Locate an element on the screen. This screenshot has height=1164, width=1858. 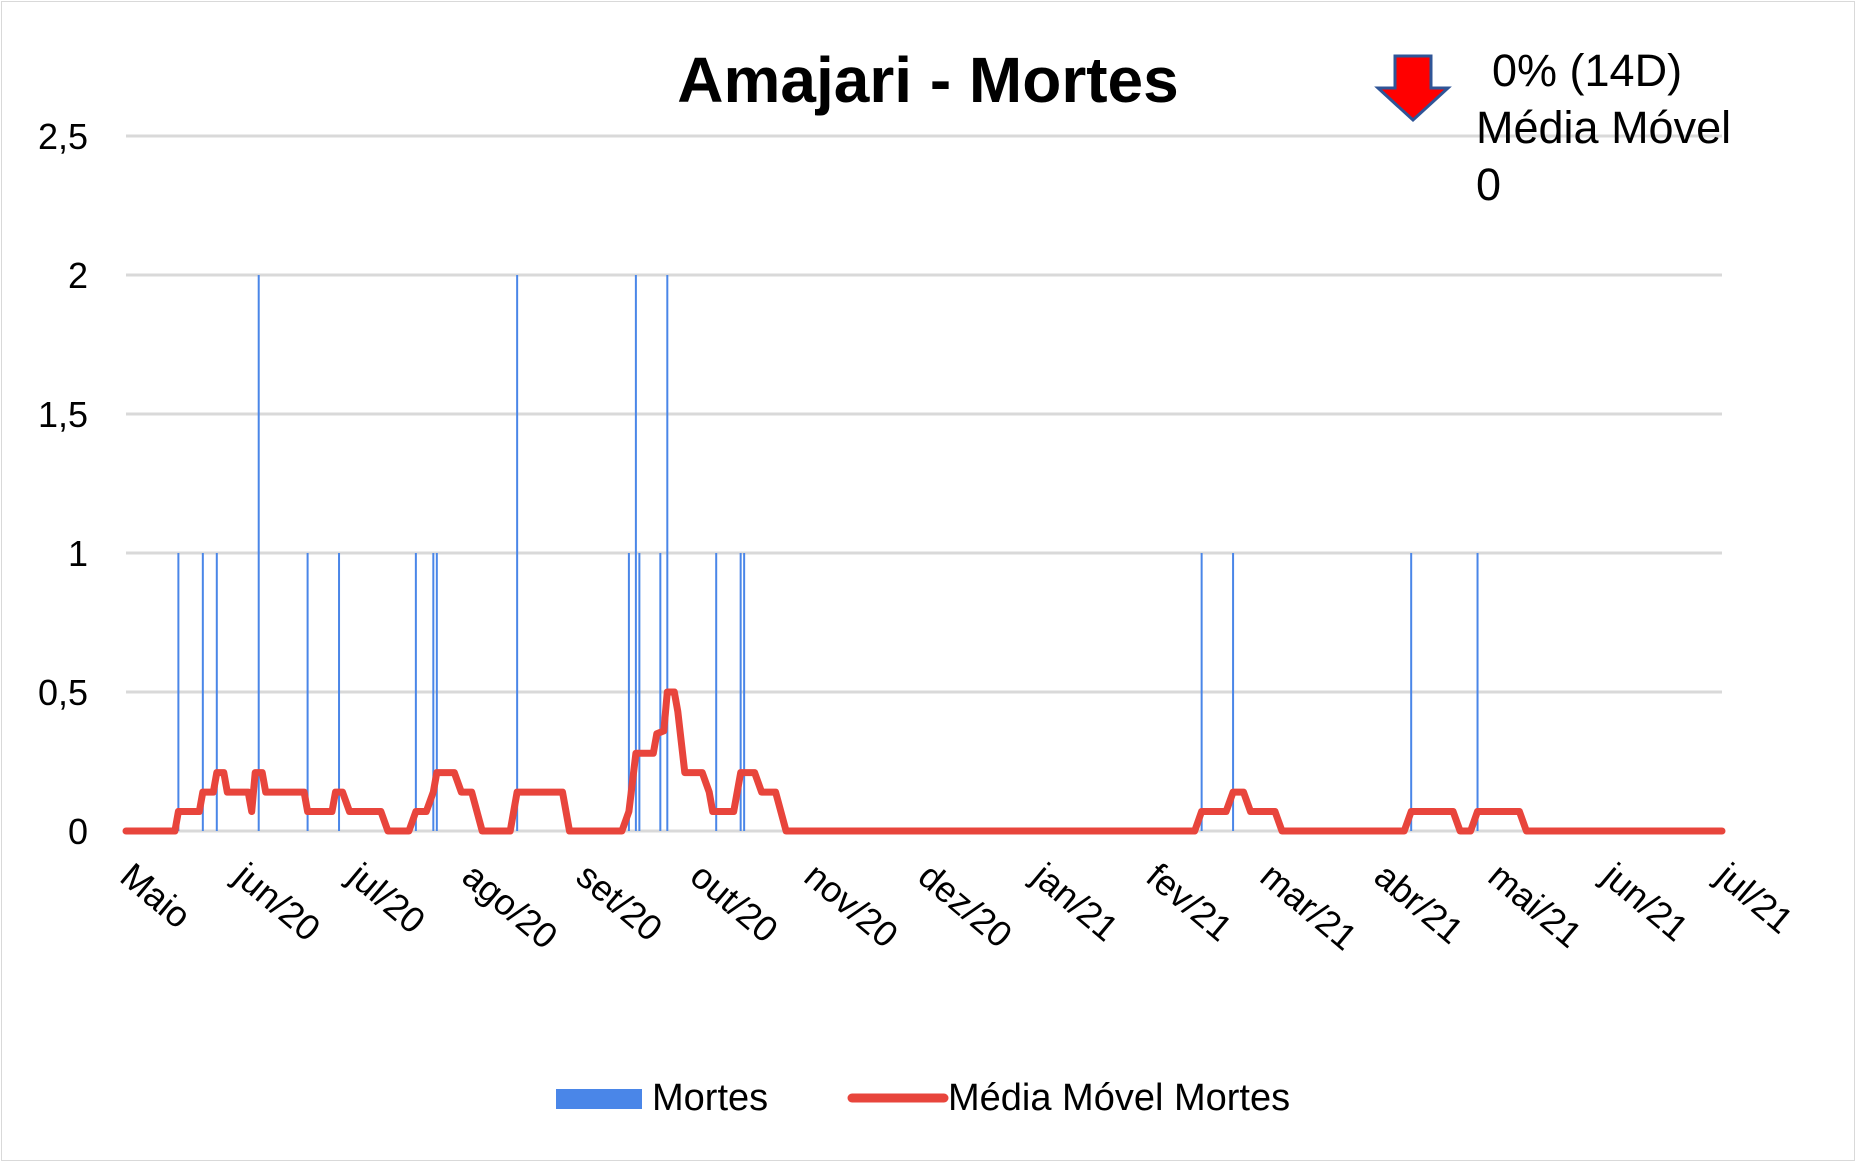
x-tick-label: mar/21 is located at coordinates (1309, 906).